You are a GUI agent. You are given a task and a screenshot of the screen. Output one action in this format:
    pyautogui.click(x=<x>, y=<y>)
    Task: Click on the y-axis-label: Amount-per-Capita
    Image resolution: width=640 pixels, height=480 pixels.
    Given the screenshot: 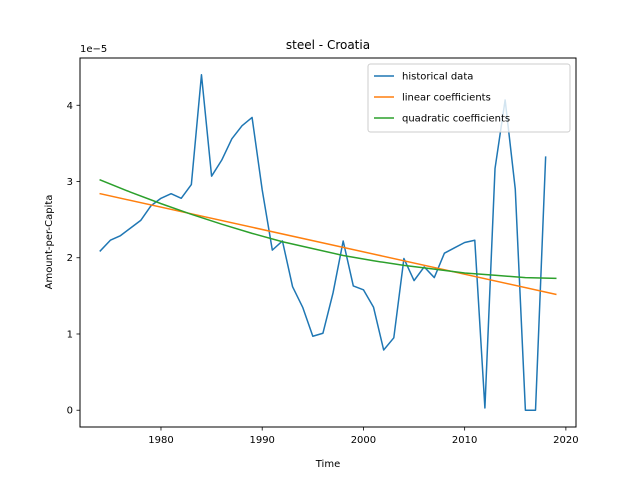 What is the action you would take?
    pyautogui.click(x=49, y=242)
    